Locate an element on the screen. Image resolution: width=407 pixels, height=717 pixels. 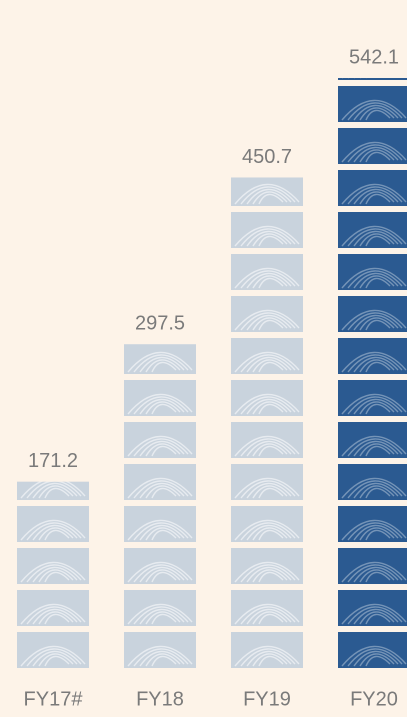
x-tick-label: FY18 is located at coordinates (160, 699).